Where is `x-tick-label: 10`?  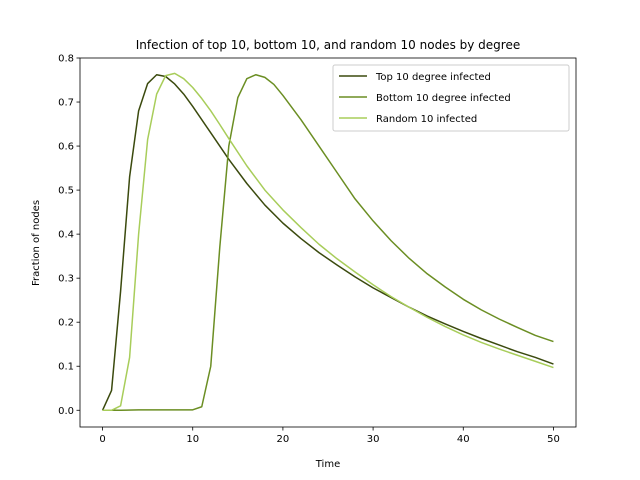
x-tick-label: 10 is located at coordinates (192, 439).